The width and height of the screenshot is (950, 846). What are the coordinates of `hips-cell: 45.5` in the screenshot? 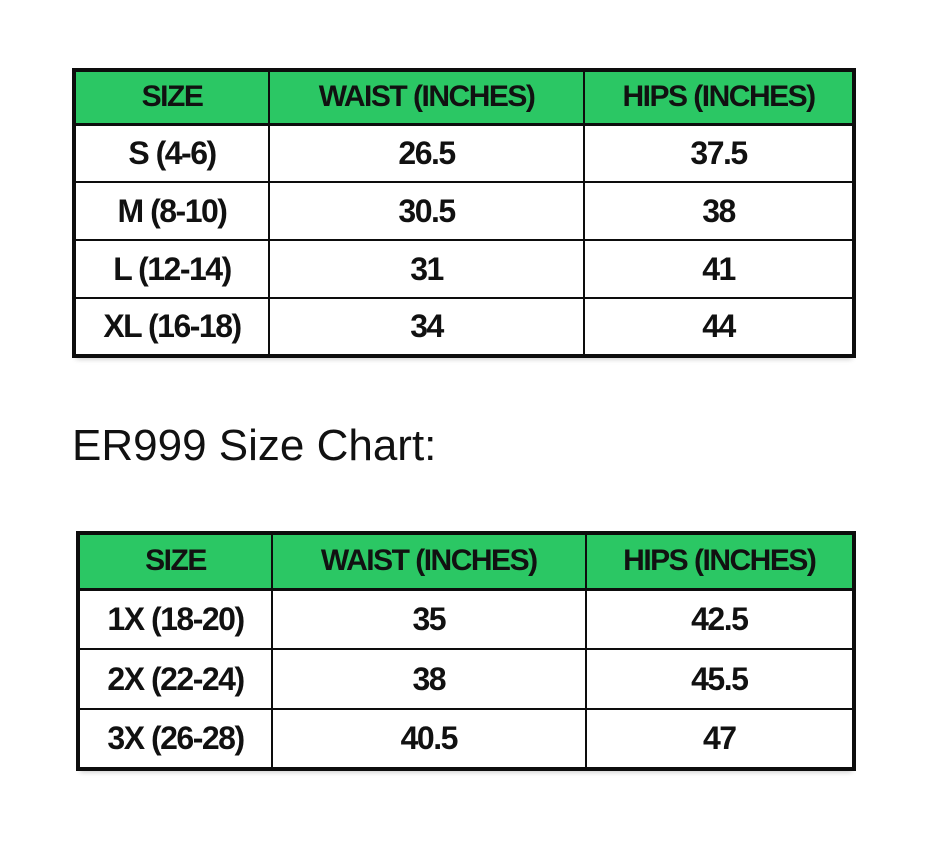 It's located at (719, 679).